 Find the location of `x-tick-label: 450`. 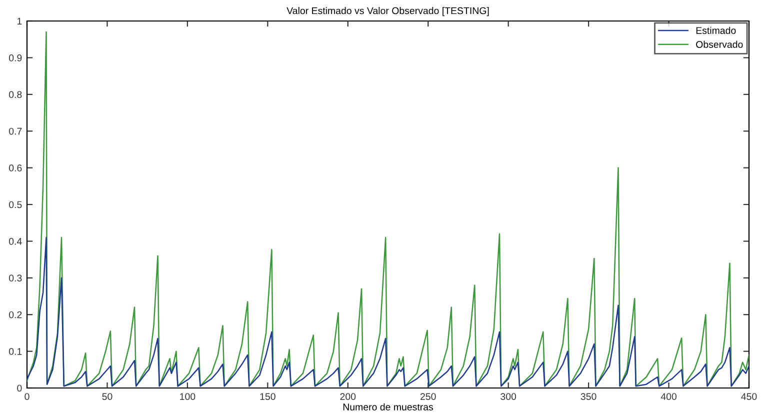

x-tick-label: 450 is located at coordinates (749, 396).